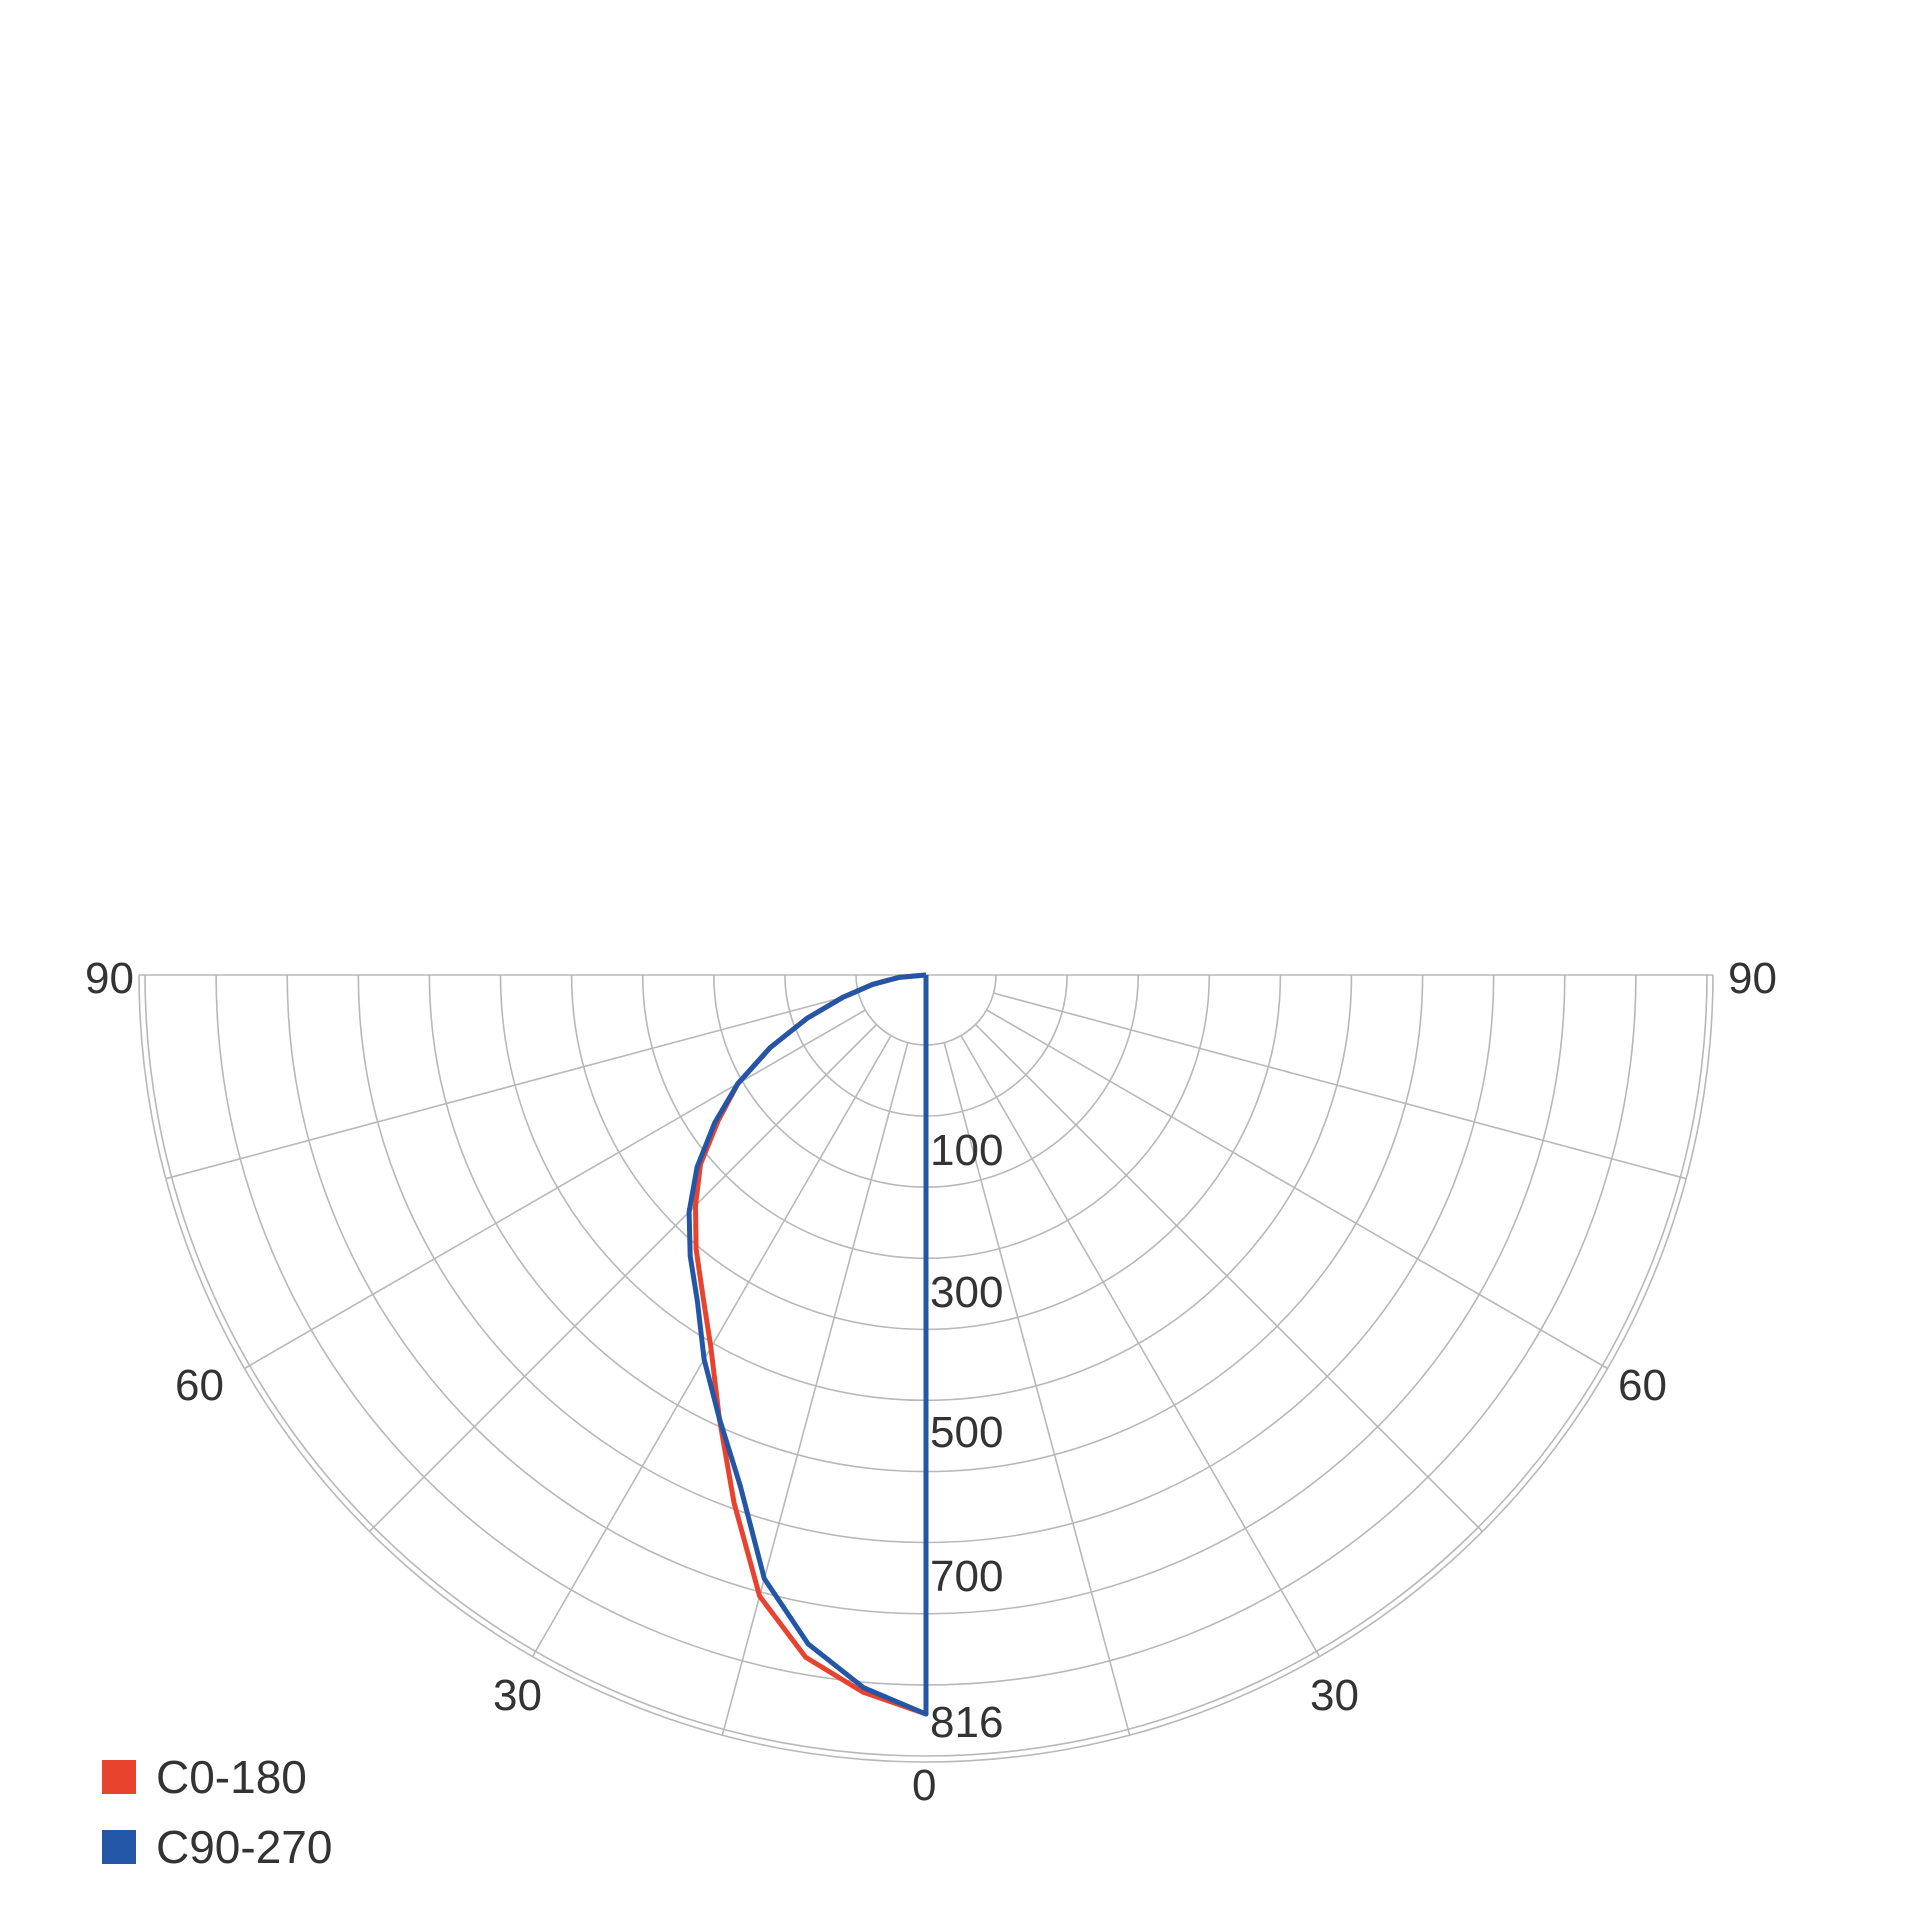 This screenshot has width=1920, height=1920. What do you see at coordinates (966, 1432) in the screenshot?
I see `radial-label-500: 500` at bounding box center [966, 1432].